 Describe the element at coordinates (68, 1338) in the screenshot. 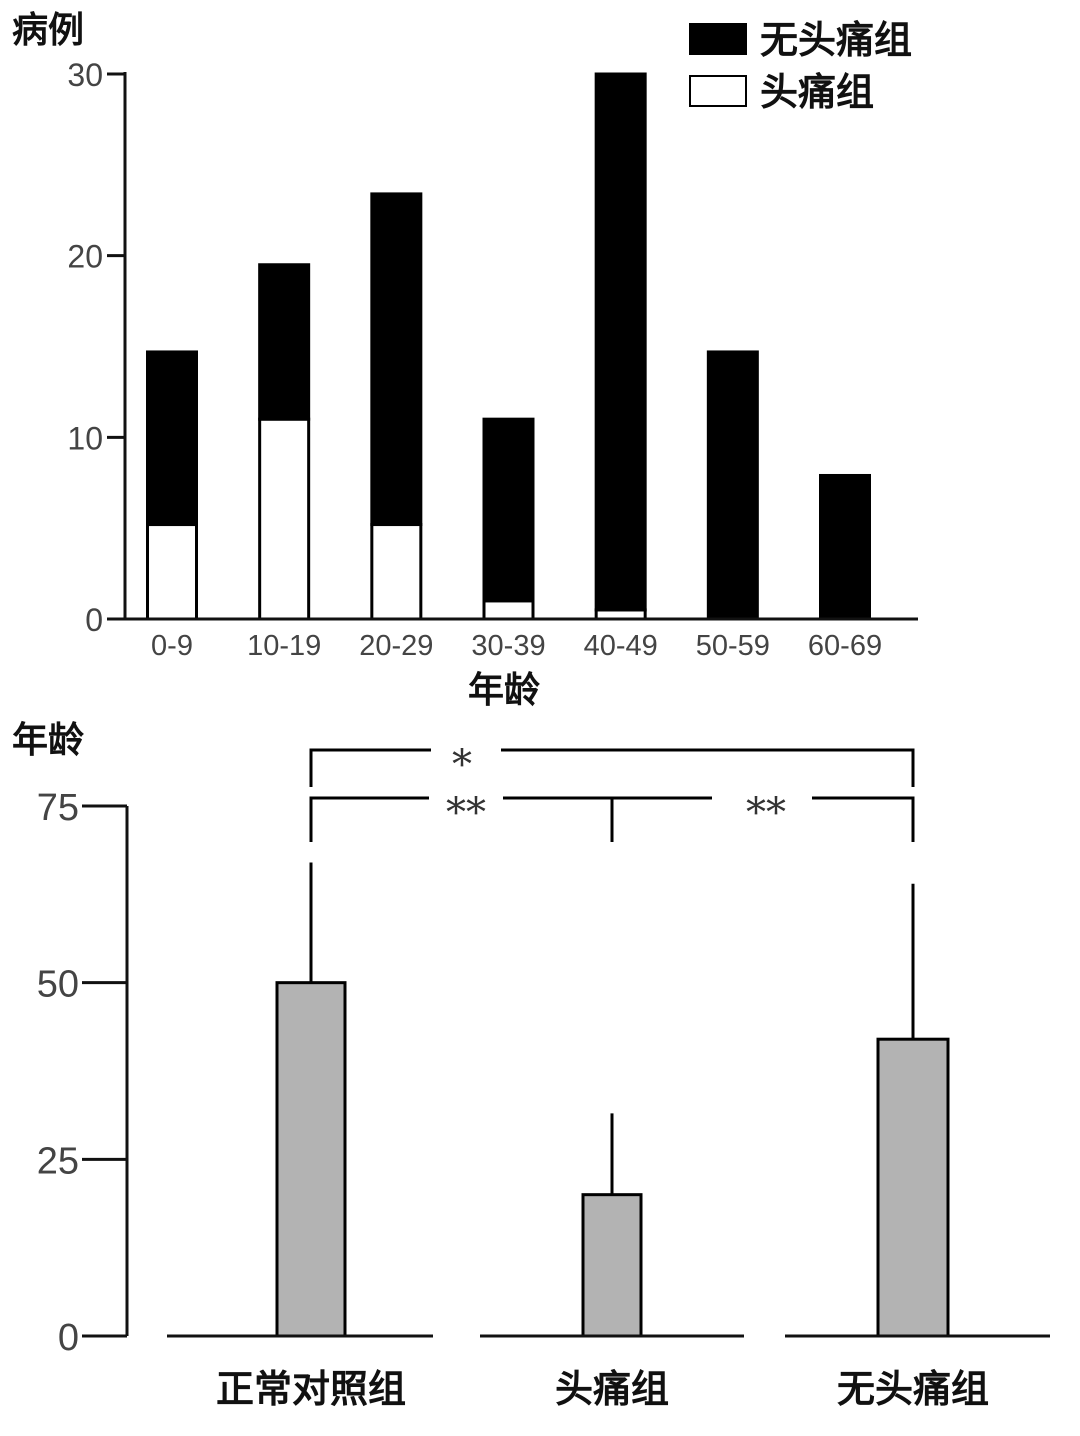

I see `y2-tick-label-0: 0` at that location.